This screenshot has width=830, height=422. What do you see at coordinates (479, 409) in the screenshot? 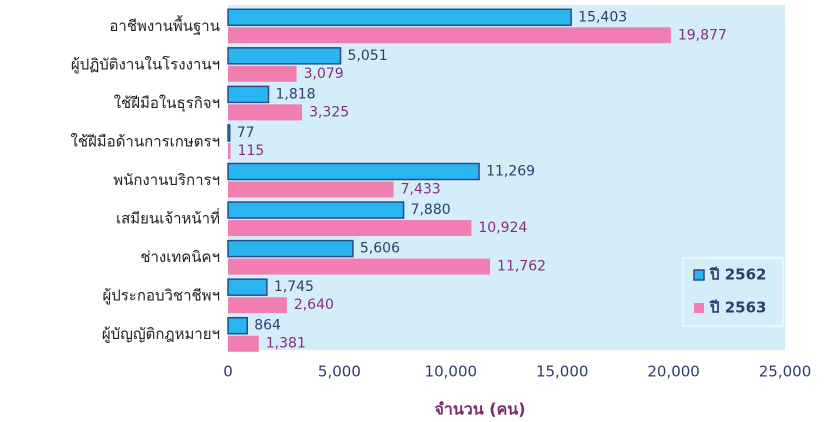
I see `x-axis-title: จำนวน (คน)` at bounding box center [479, 409].